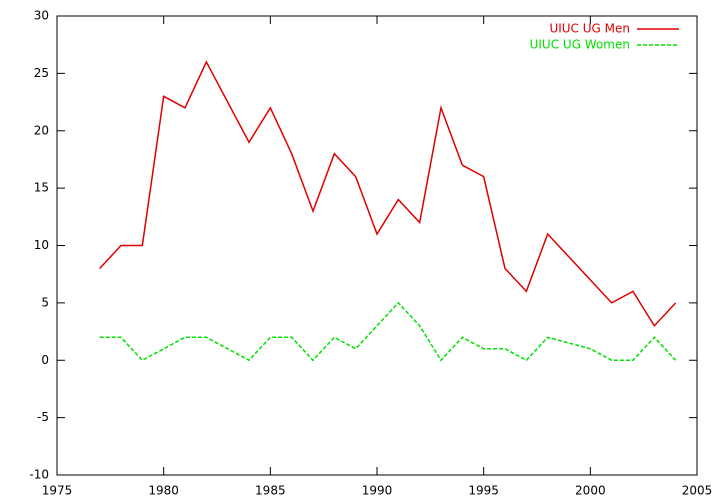 The height and width of the screenshot is (504, 720). I want to click on x-tick-label: 1975, so click(57, 491).